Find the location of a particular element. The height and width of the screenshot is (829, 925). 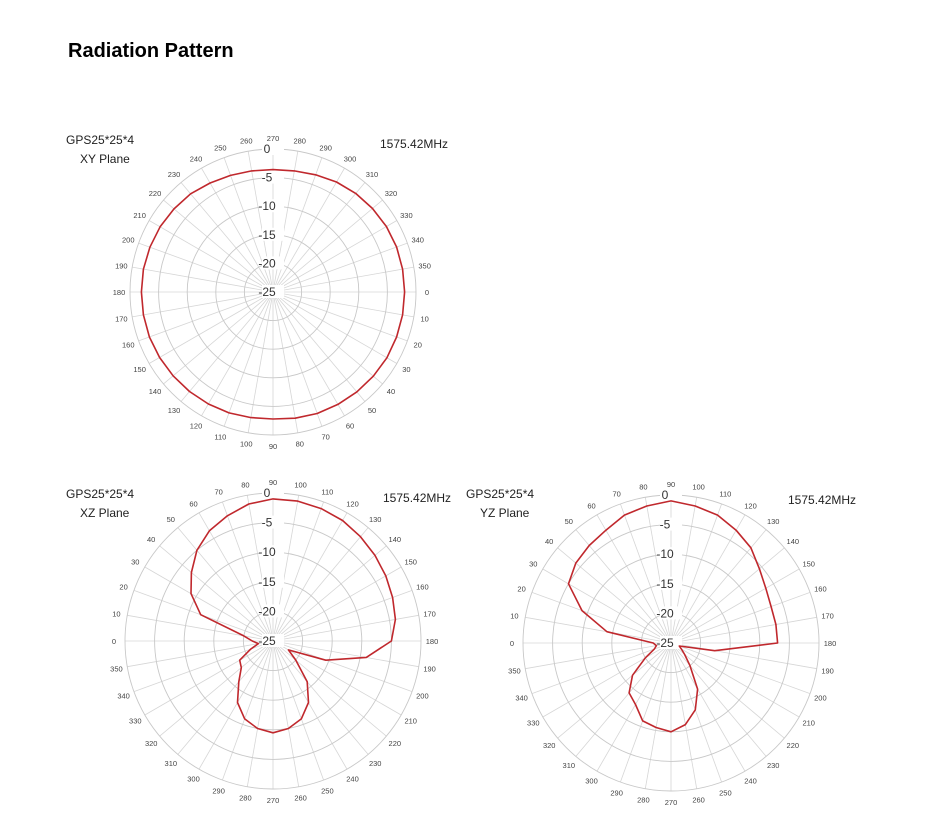

angle-tick-label: 210 is located at coordinates (410, 721).